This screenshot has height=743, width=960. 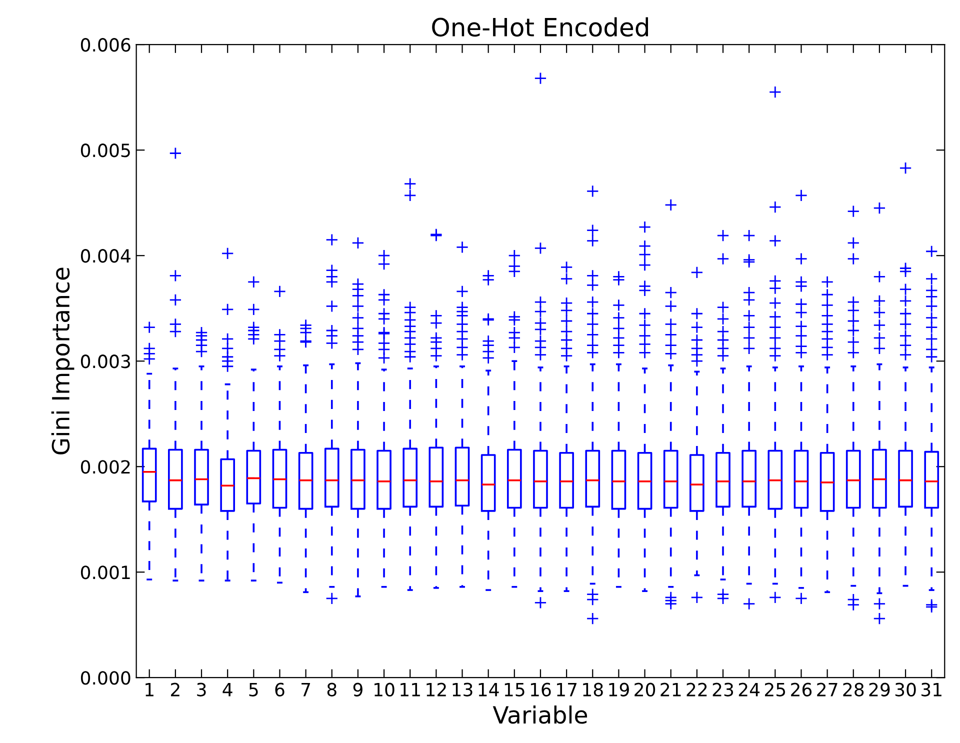 I want to click on x-tick-label: 25, so click(x=775, y=689).